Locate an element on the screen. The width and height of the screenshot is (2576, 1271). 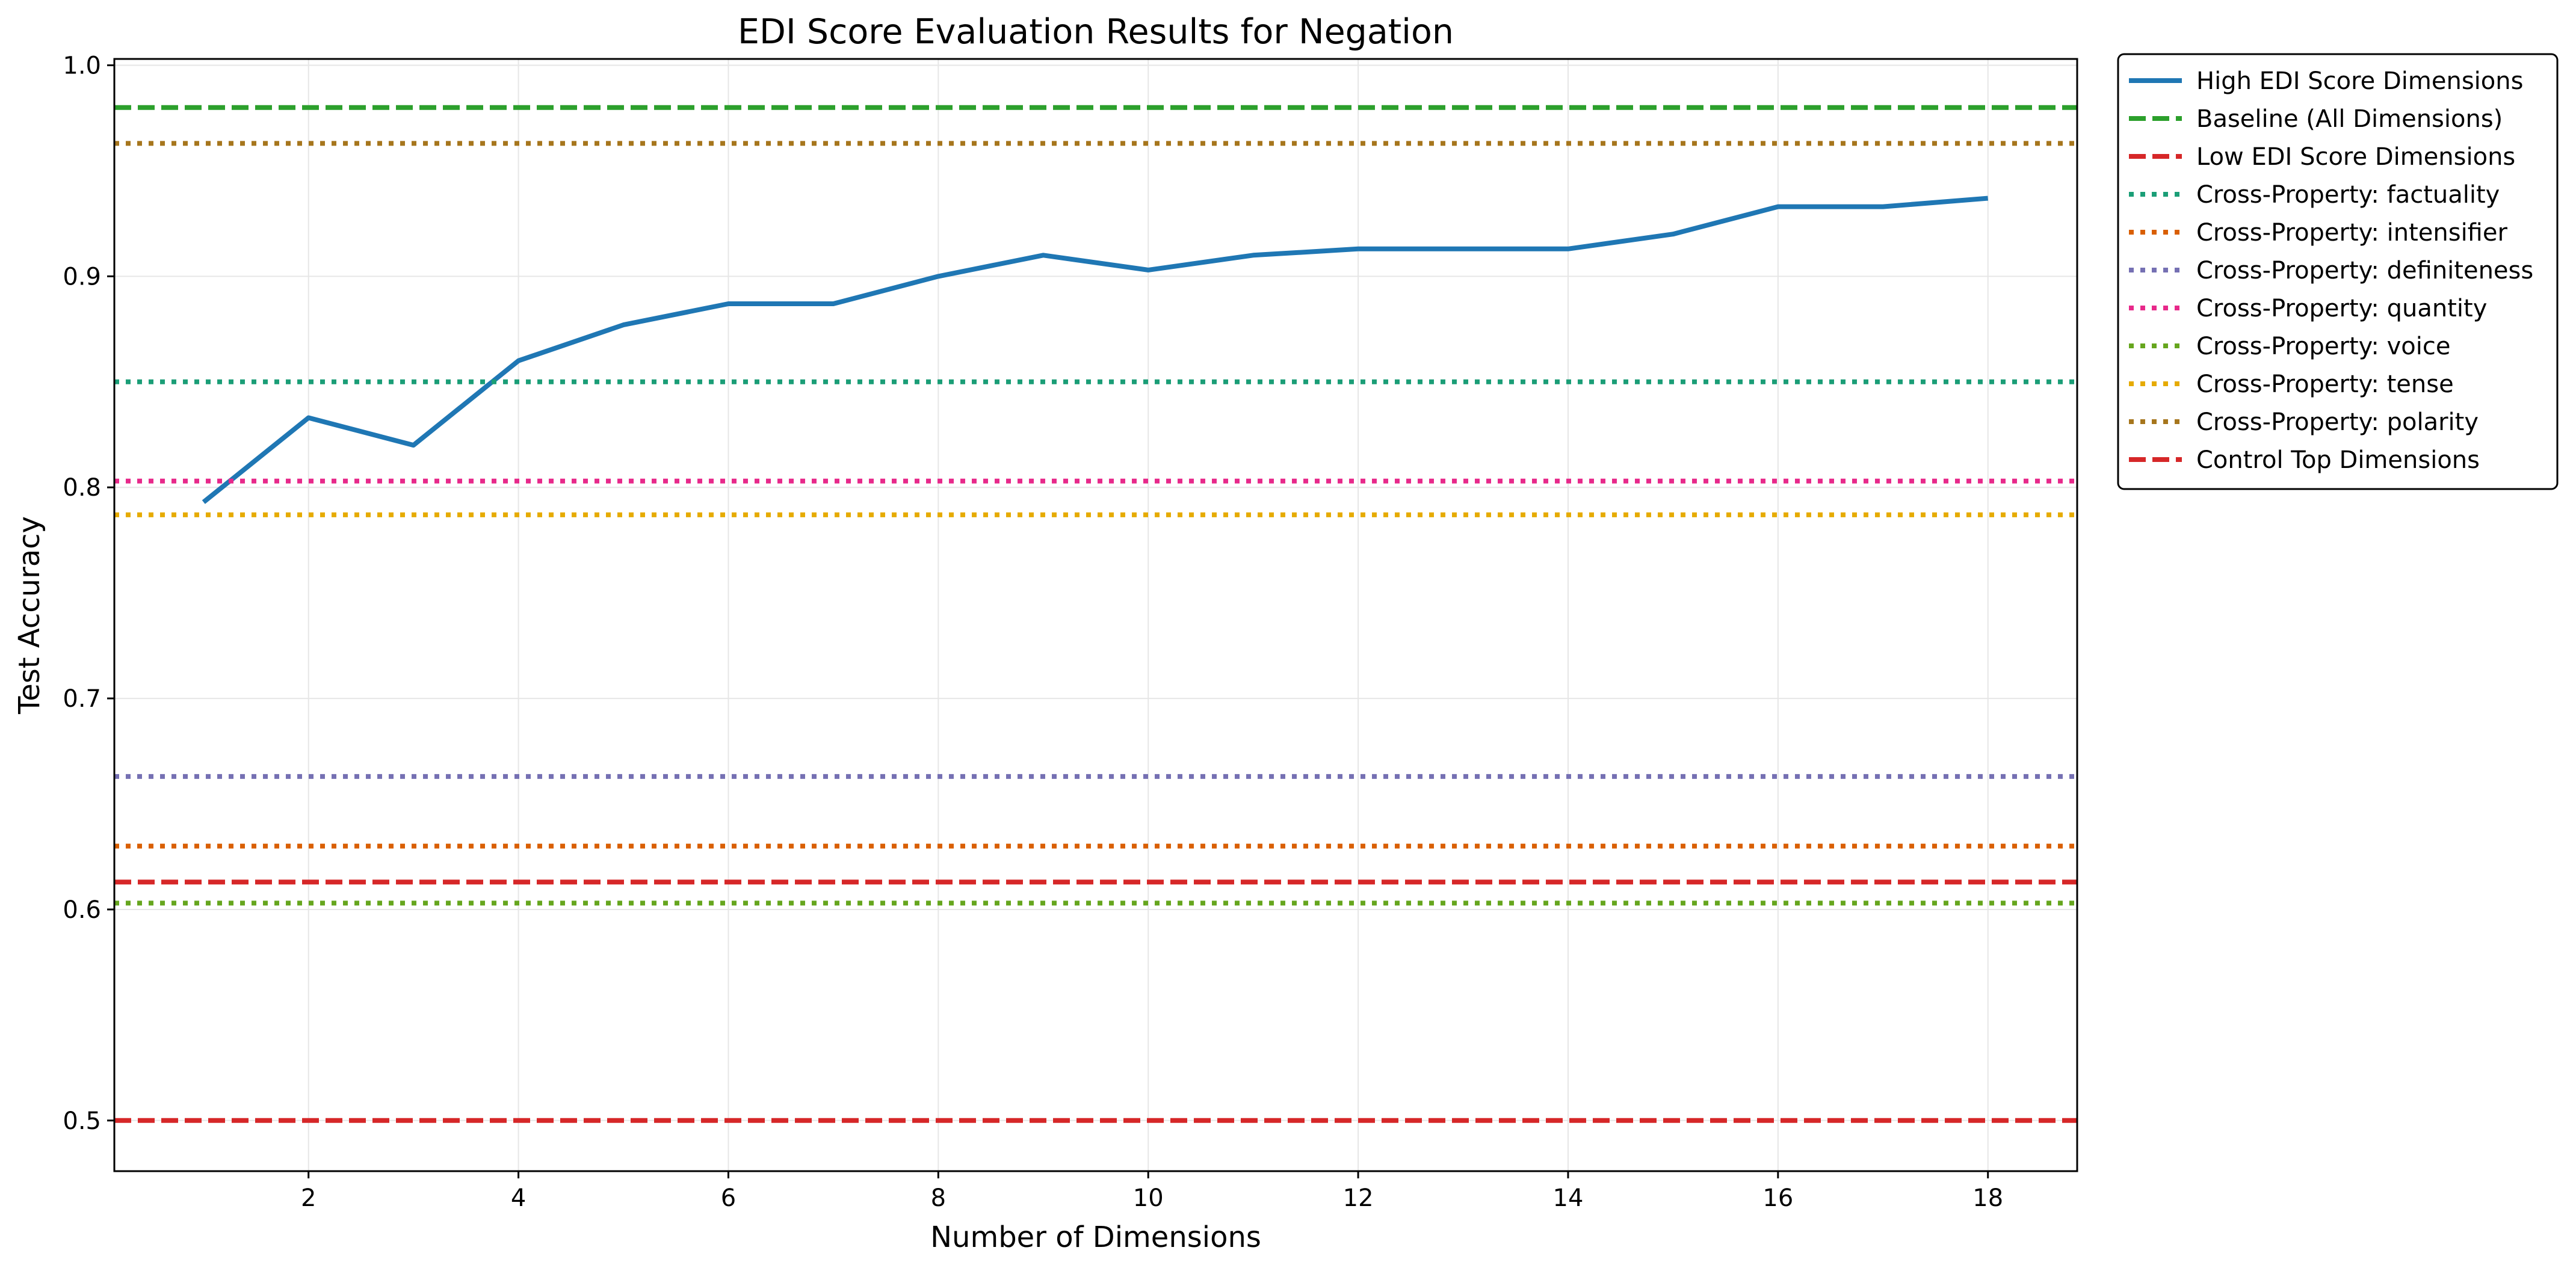
y-tick-label: 1.0 is located at coordinates (82, 66).